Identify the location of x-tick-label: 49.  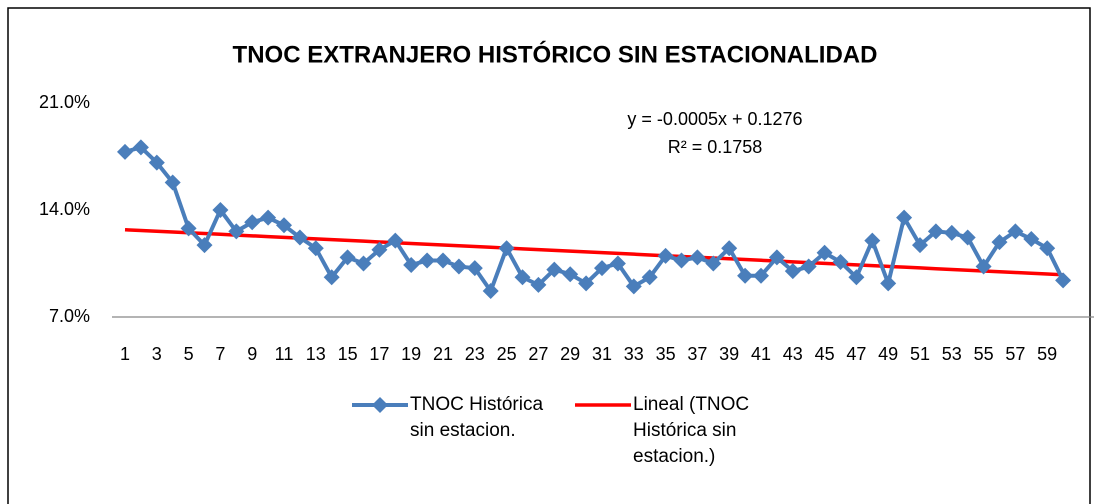
(888, 354).